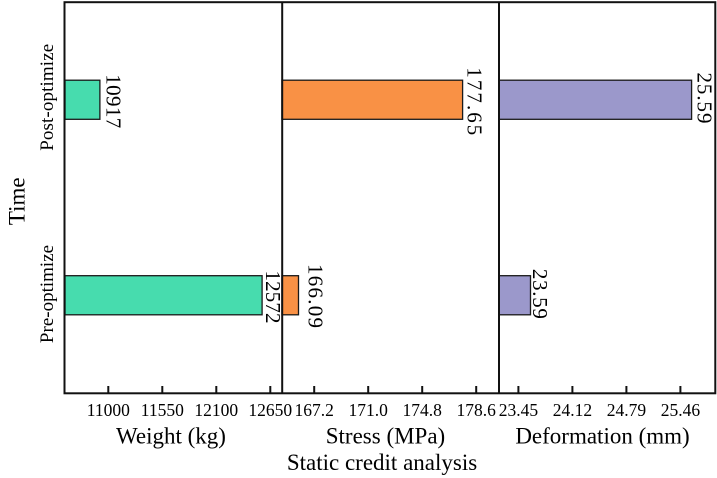 This screenshot has width=717, height=478. Describe the element at coordinates (627, 410) in the screenshot. I see `svg-text: 24.79` at that location.